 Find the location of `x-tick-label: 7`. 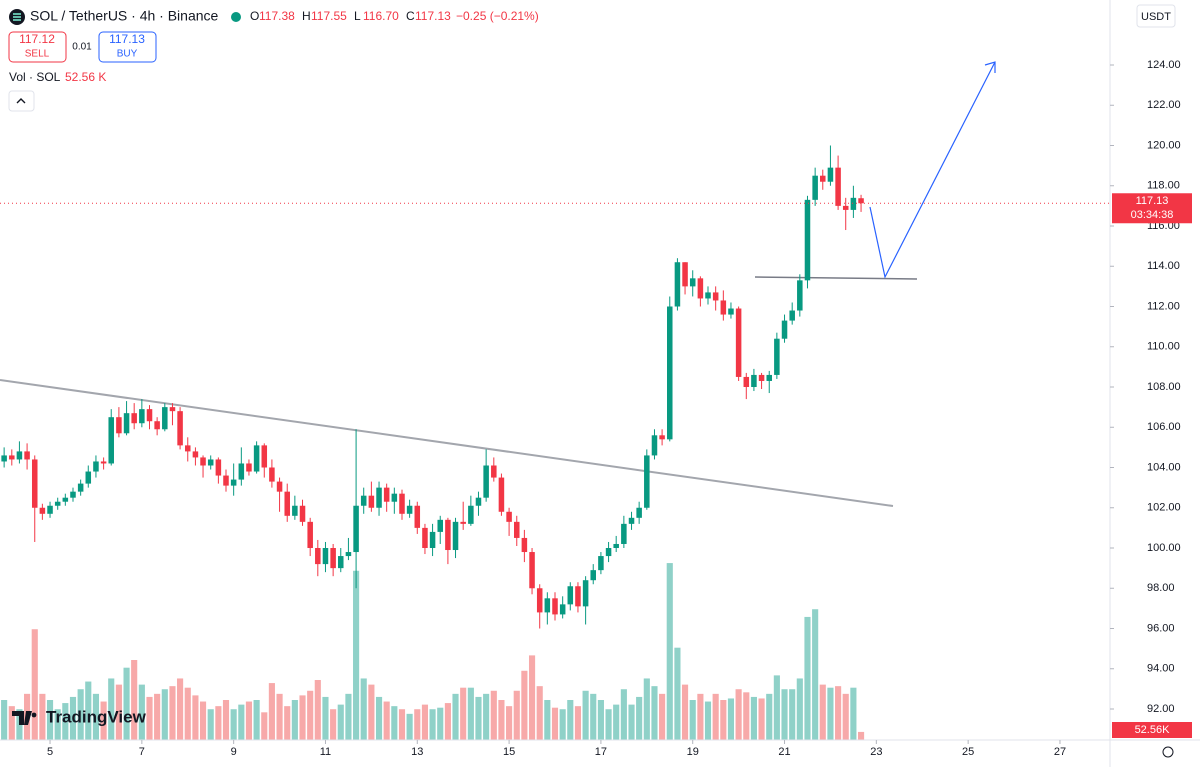

x-tick-label: 7 is located at coordinates (142, 752).